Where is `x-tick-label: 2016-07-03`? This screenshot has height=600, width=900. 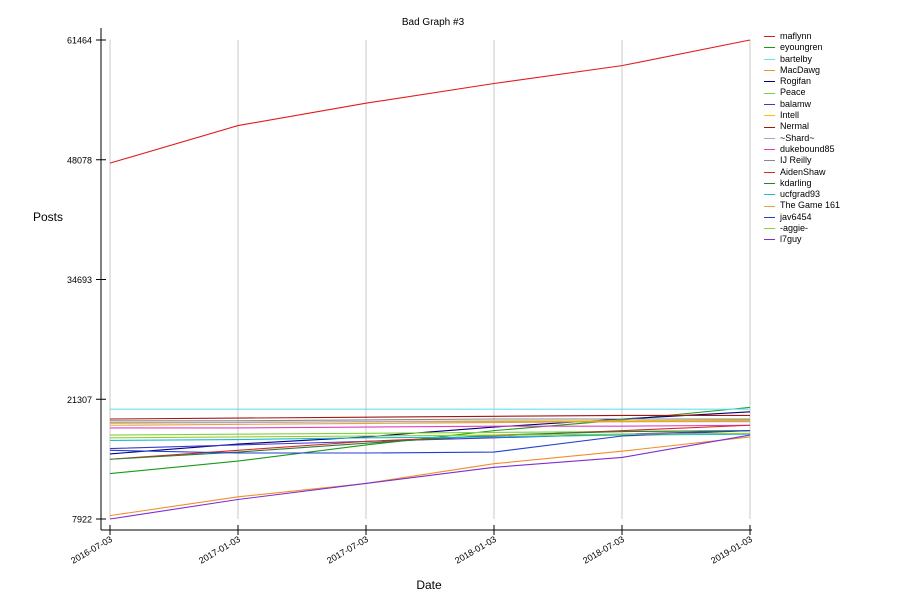 x-tick-label: 2016-07-03 is located at coordinates (91, 550).